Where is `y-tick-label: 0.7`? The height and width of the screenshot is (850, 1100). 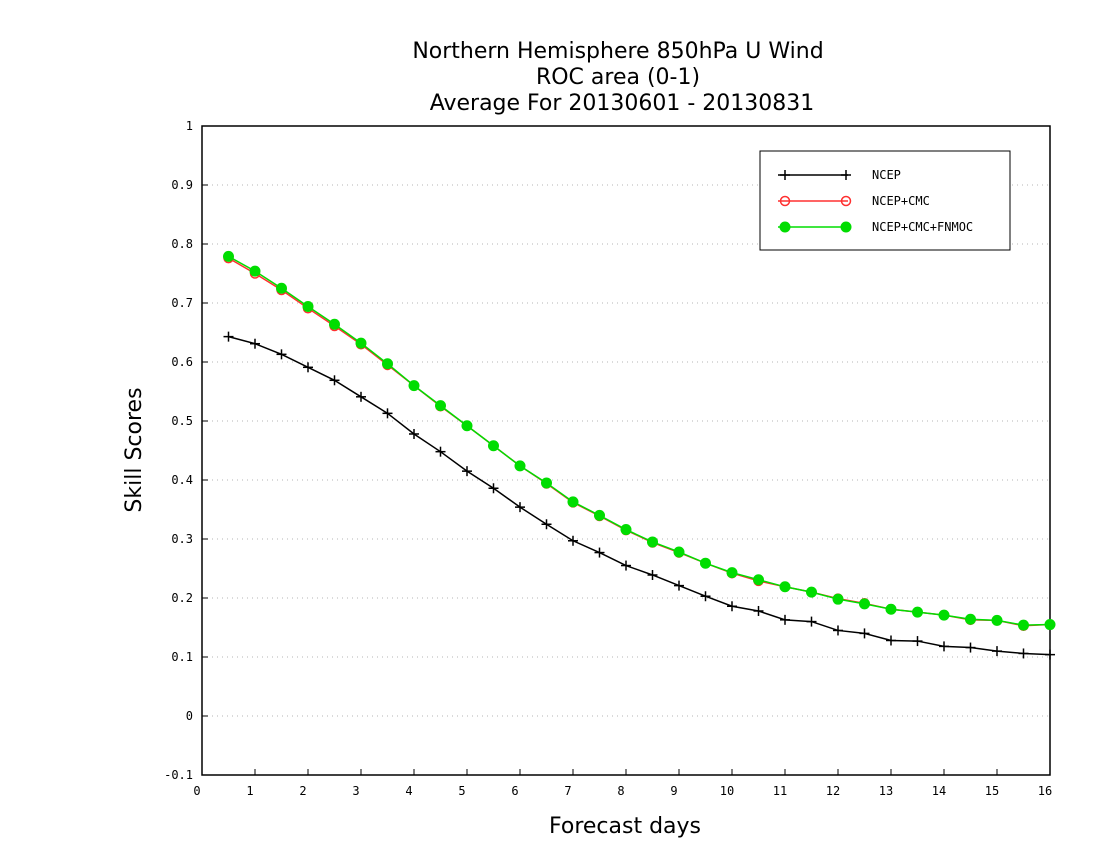
y-tick-label: 0.7 is located at coordinates (182, 303).